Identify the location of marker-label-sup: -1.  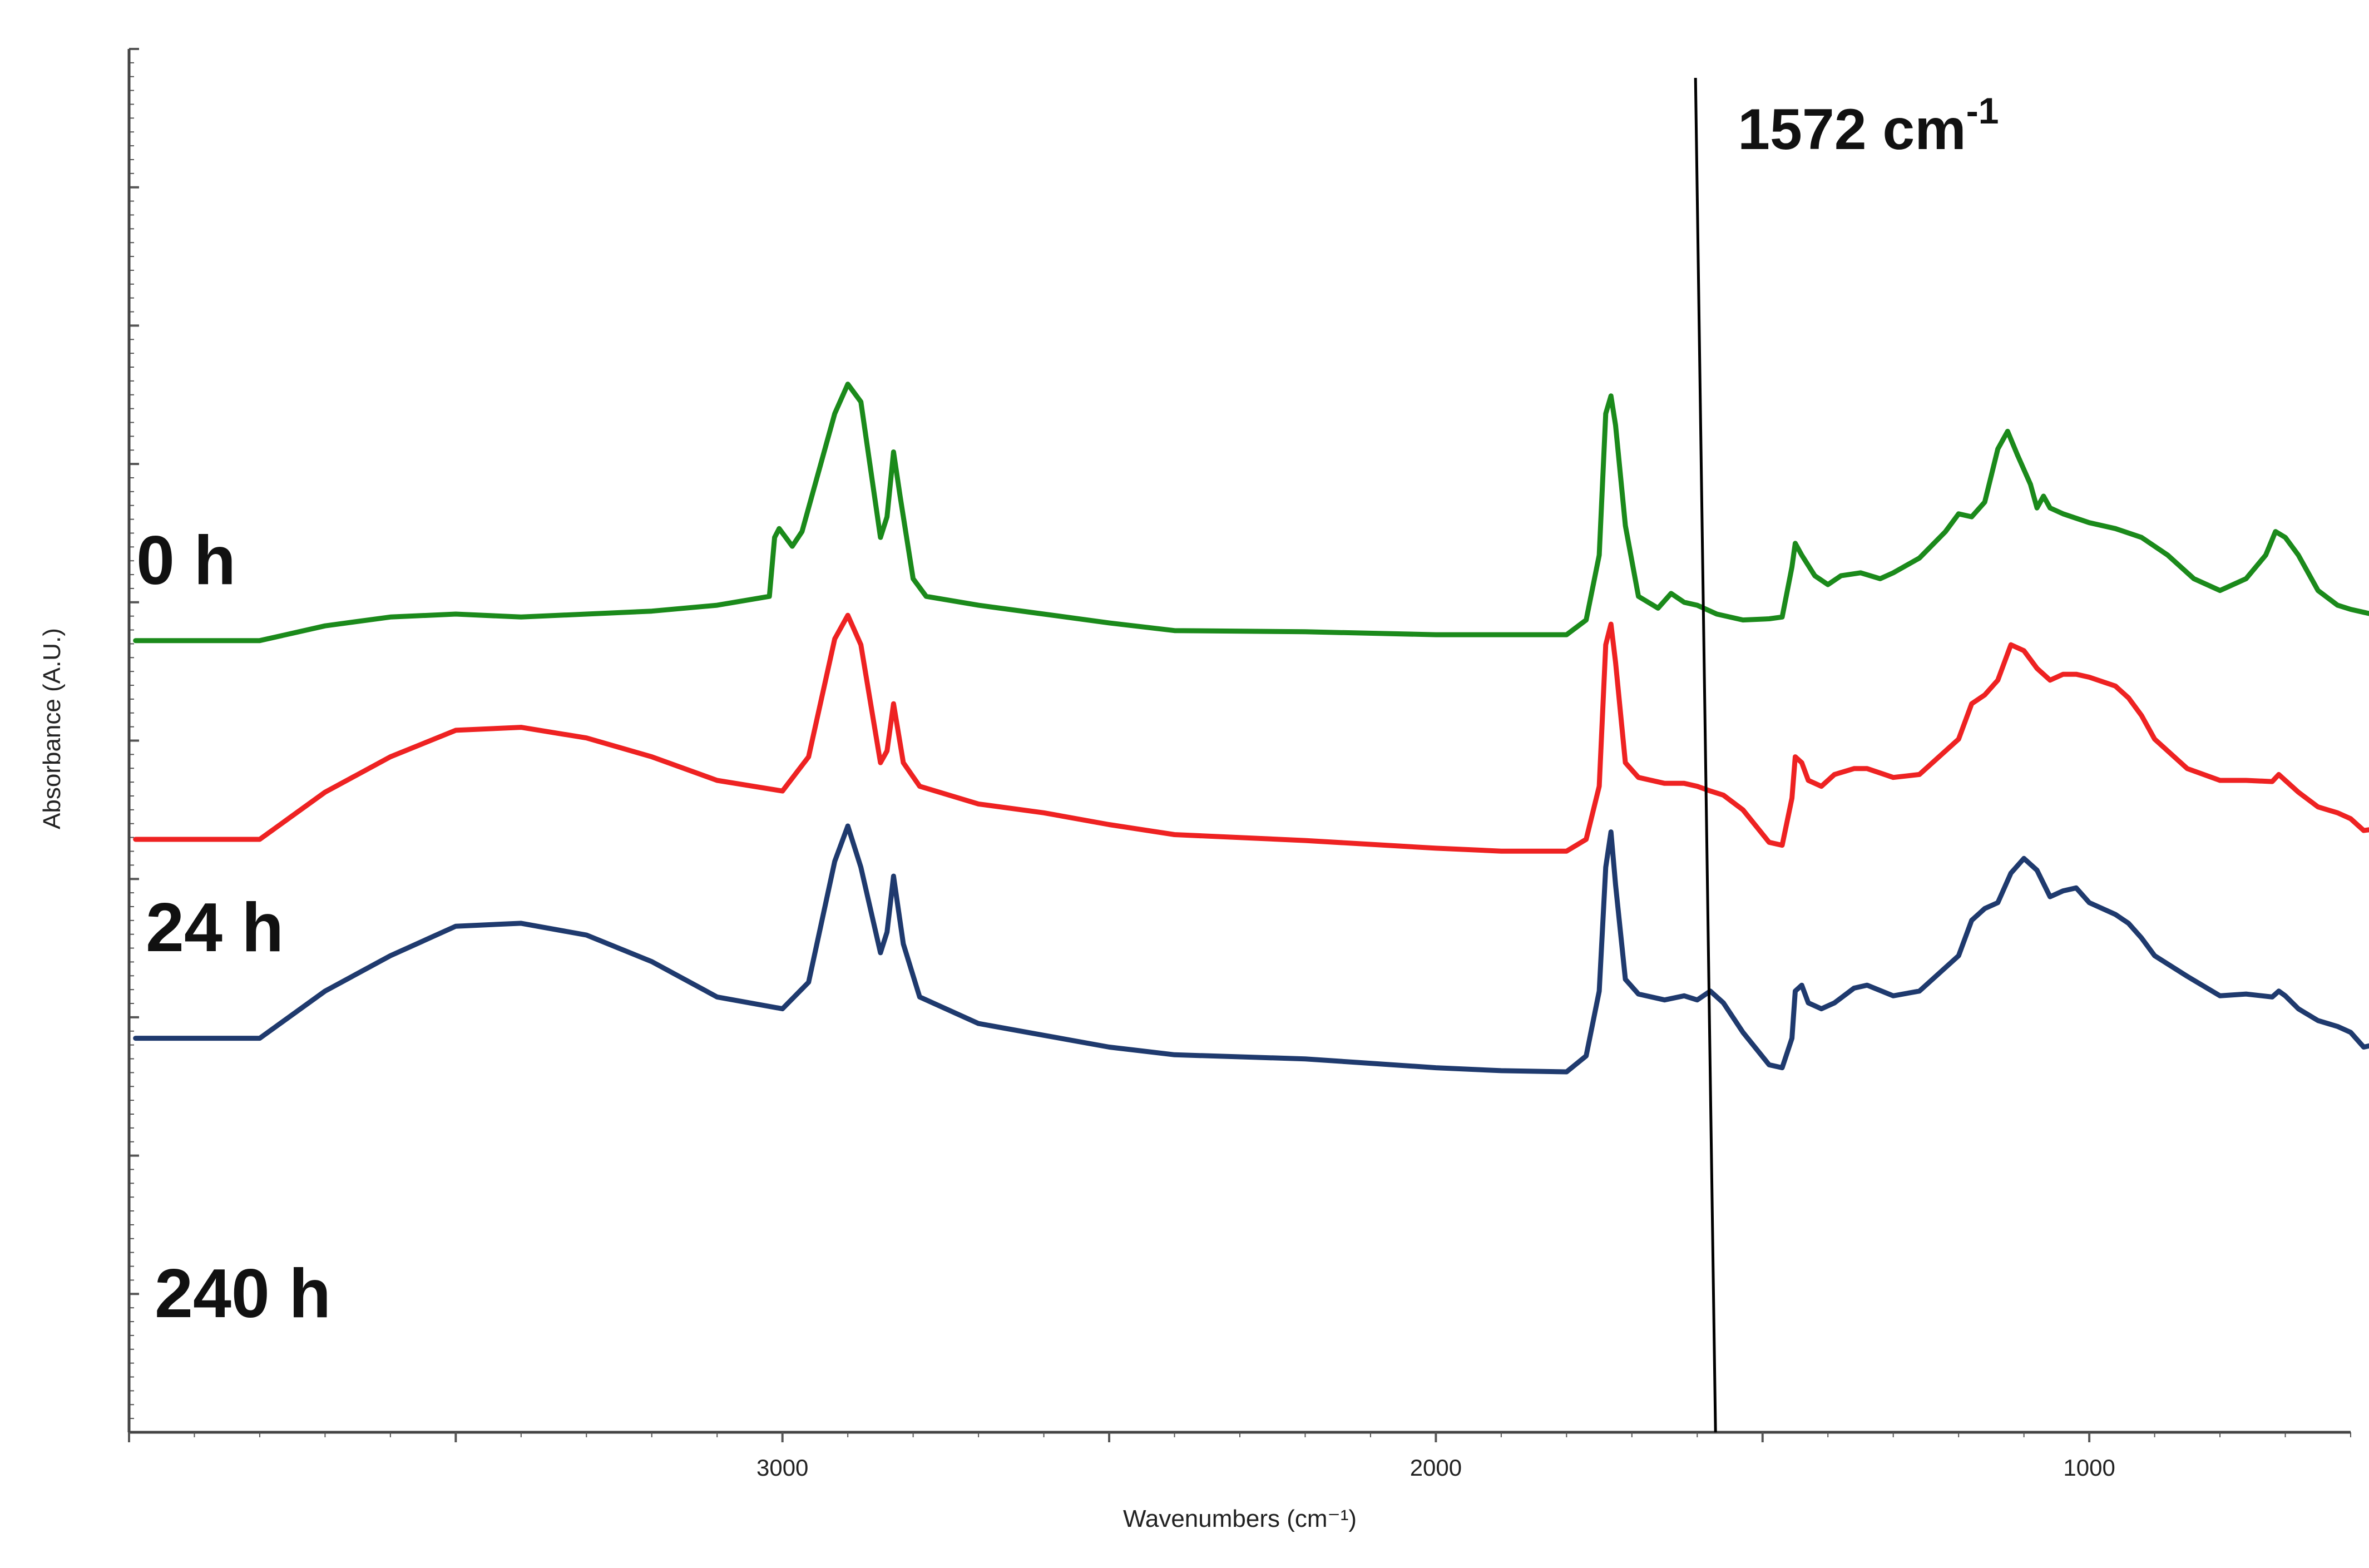
(1982, 110).